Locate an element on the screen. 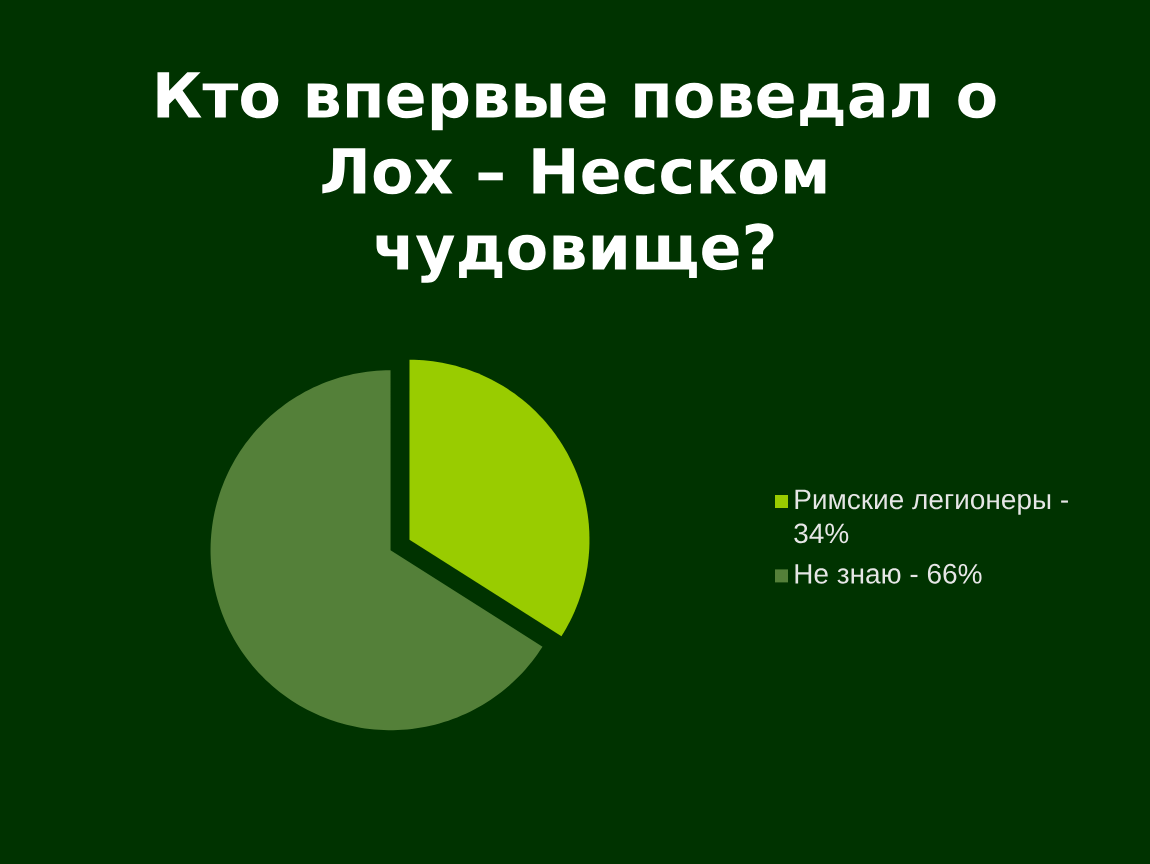 This screenshot has width=1150, height=864. legend-label: Не знаю - 66% is located at coordinates (888, 573).